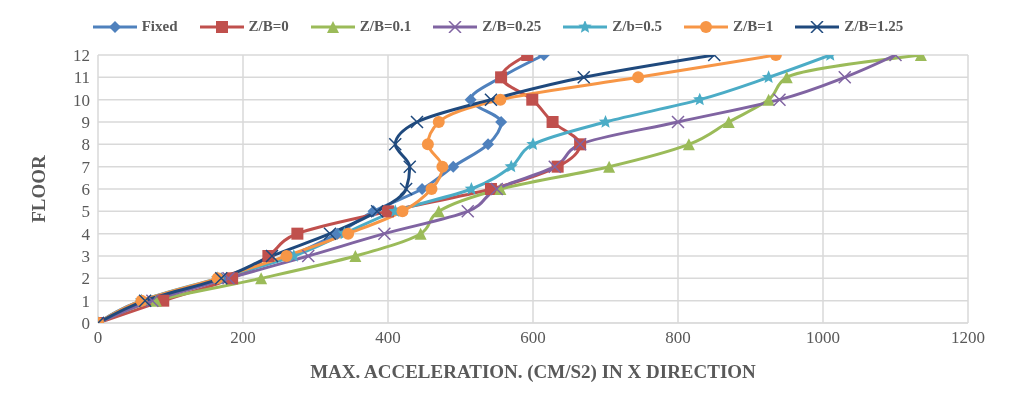  I want to click on y-tick-label: 11, so click(81, 78).